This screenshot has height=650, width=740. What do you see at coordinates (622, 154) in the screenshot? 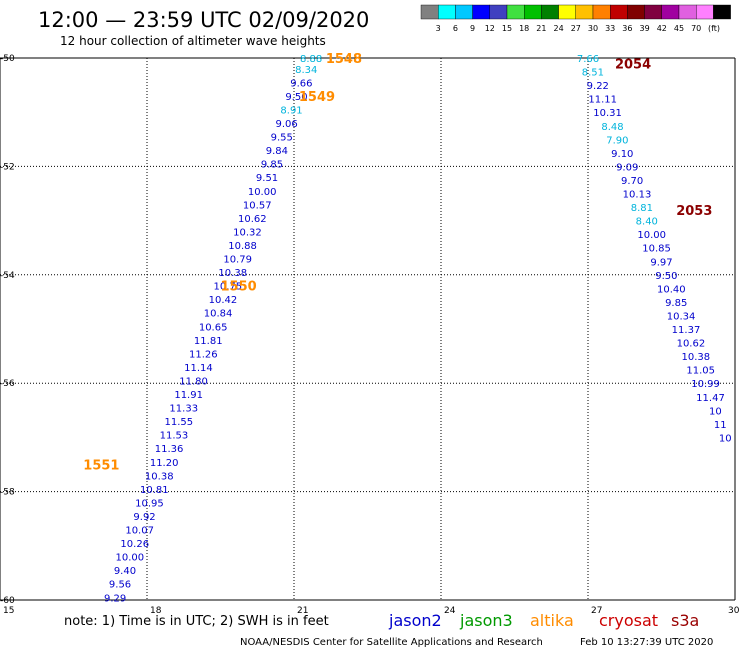
I see `swh-value-label: 9.10` at bounding box center [622, 154].